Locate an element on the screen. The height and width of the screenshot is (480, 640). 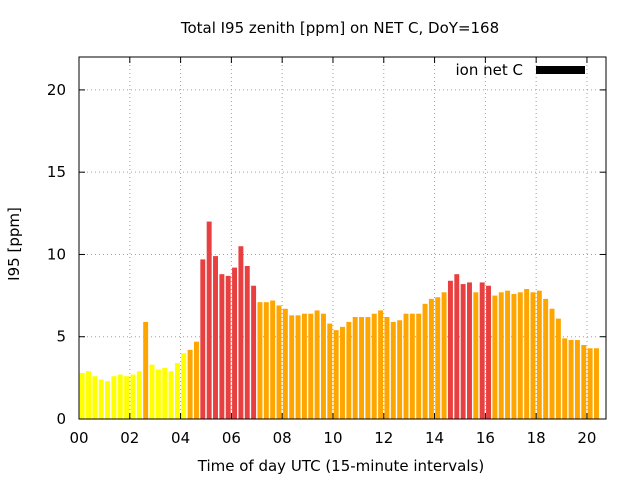
x-axis-label: Time of day UTC (15-minute intervals) is located at coordinates (340, 466).